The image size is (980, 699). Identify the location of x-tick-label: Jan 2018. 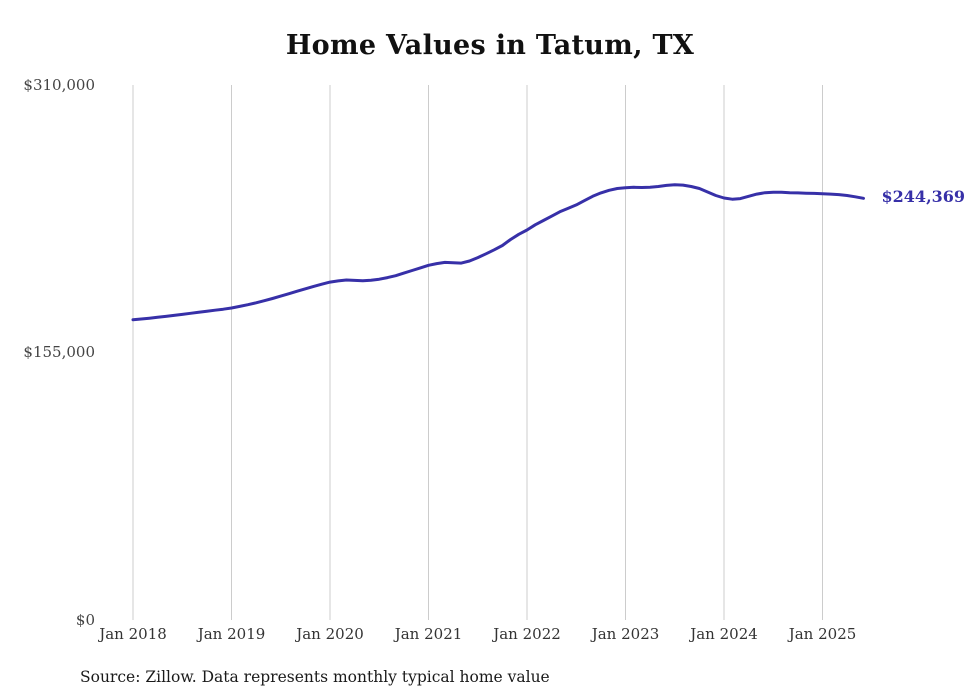
(133, 634).